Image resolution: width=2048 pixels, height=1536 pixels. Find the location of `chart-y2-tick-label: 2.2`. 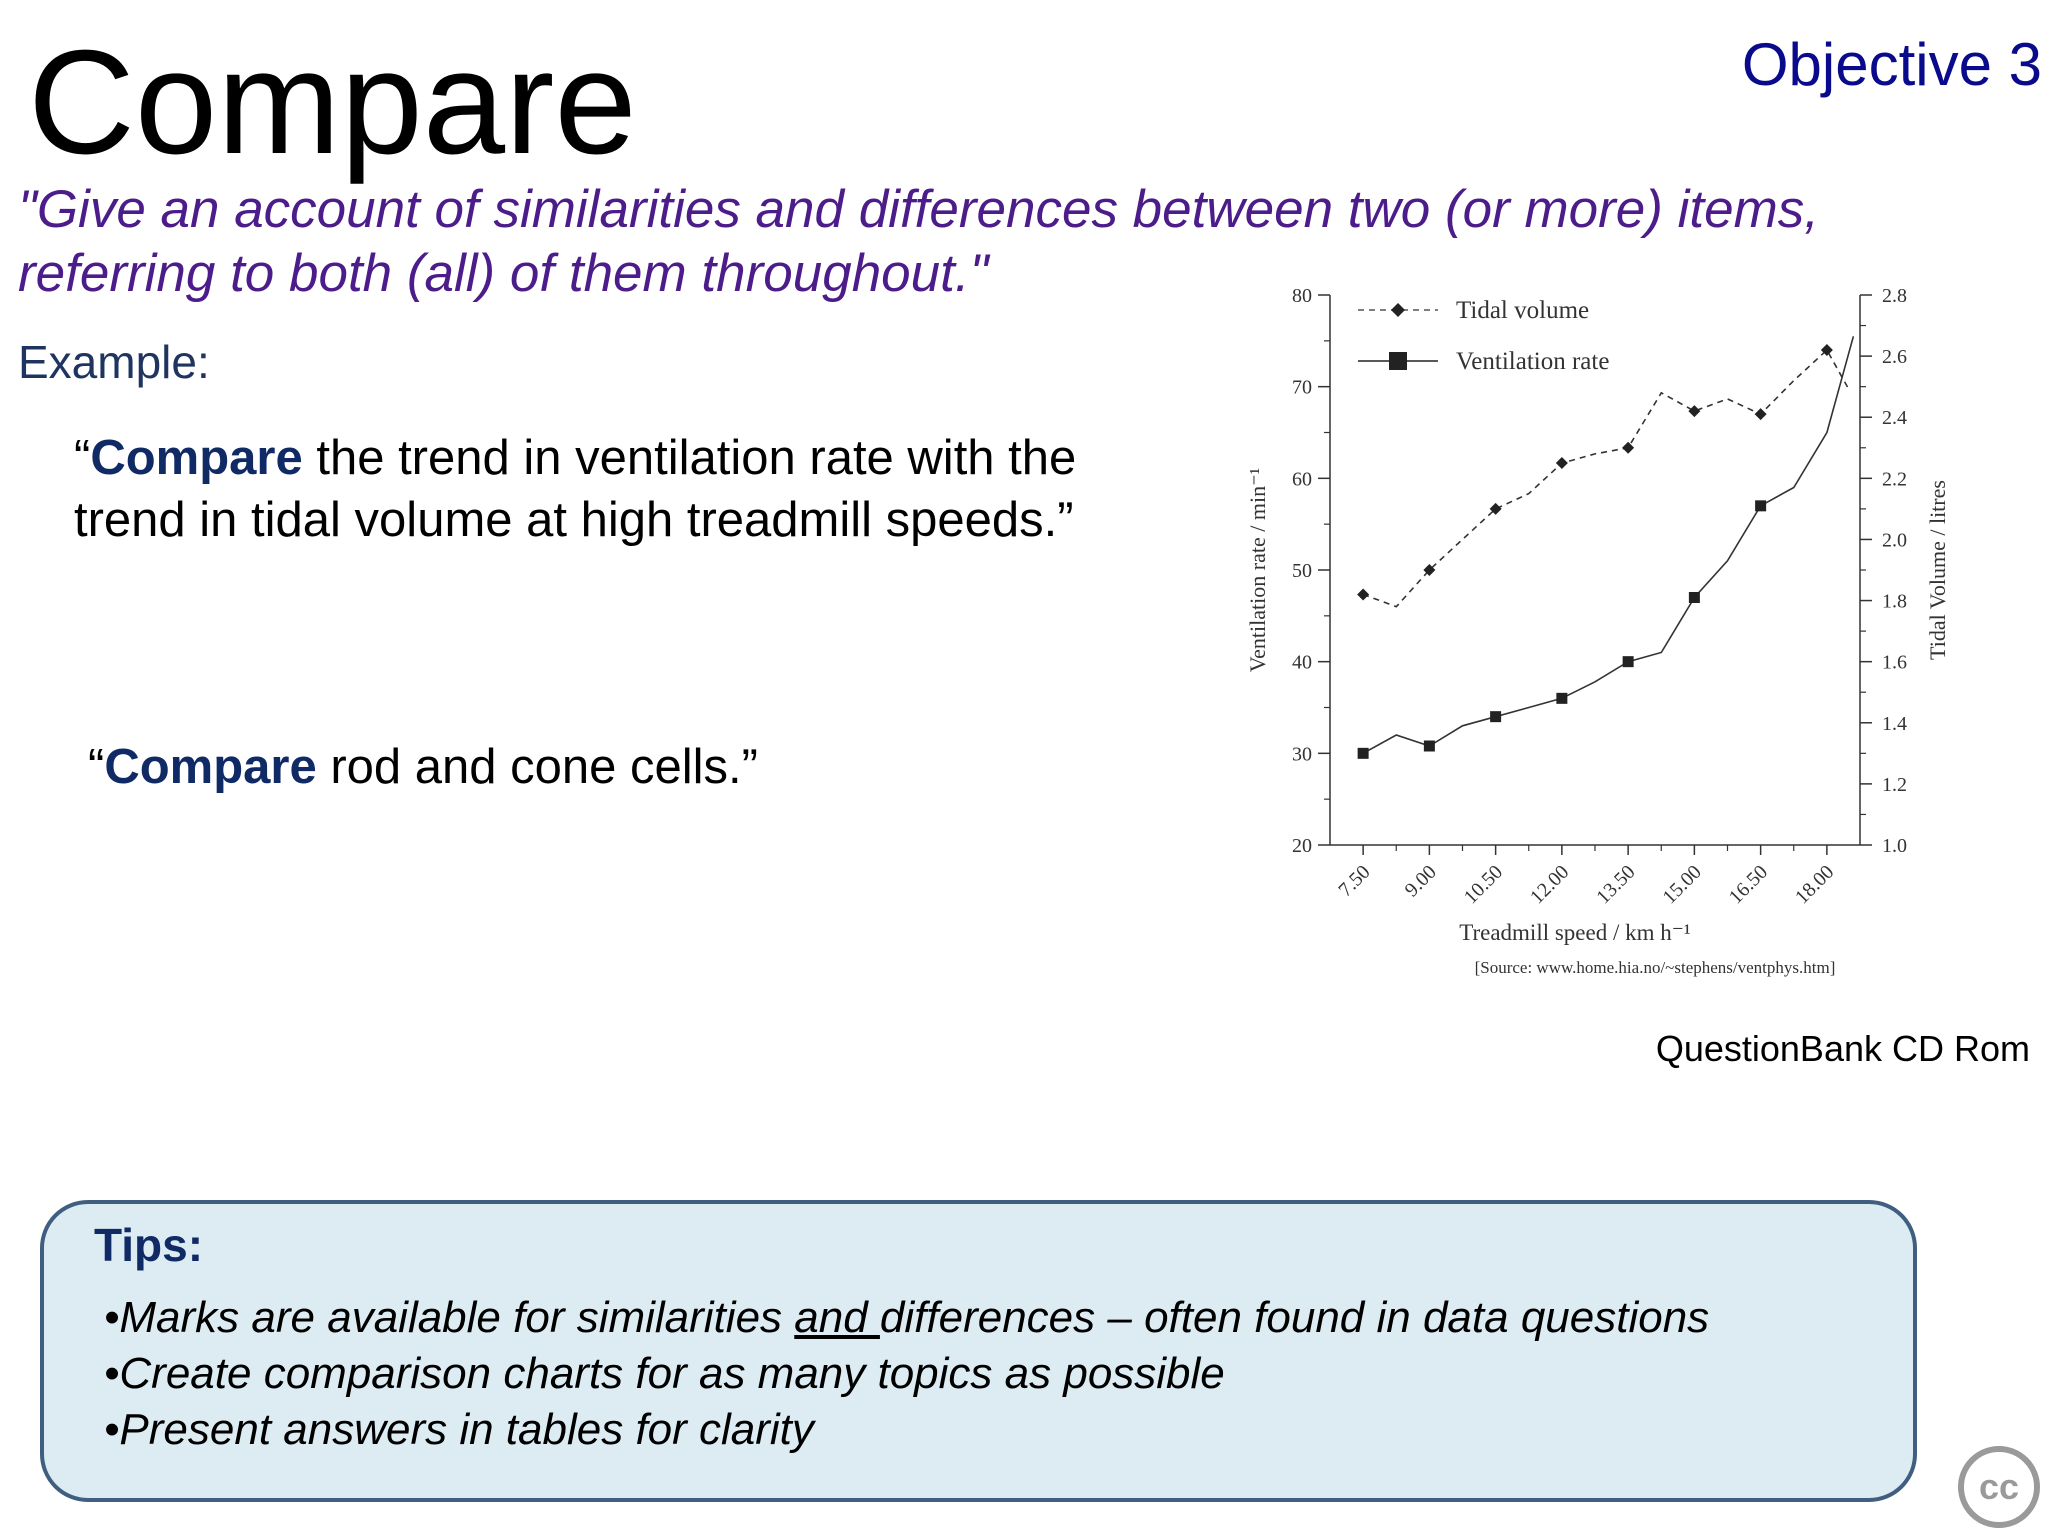

chart-y2-tick-label: 2.2 is located at coordinates (1894, 479).